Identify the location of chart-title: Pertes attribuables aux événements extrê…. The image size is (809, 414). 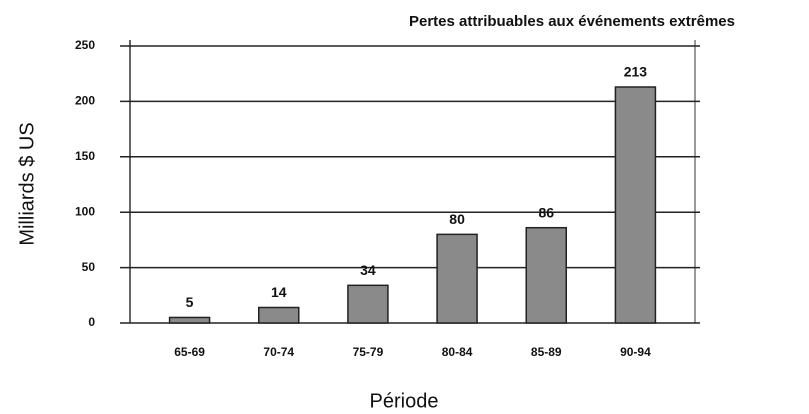
(572, 21).